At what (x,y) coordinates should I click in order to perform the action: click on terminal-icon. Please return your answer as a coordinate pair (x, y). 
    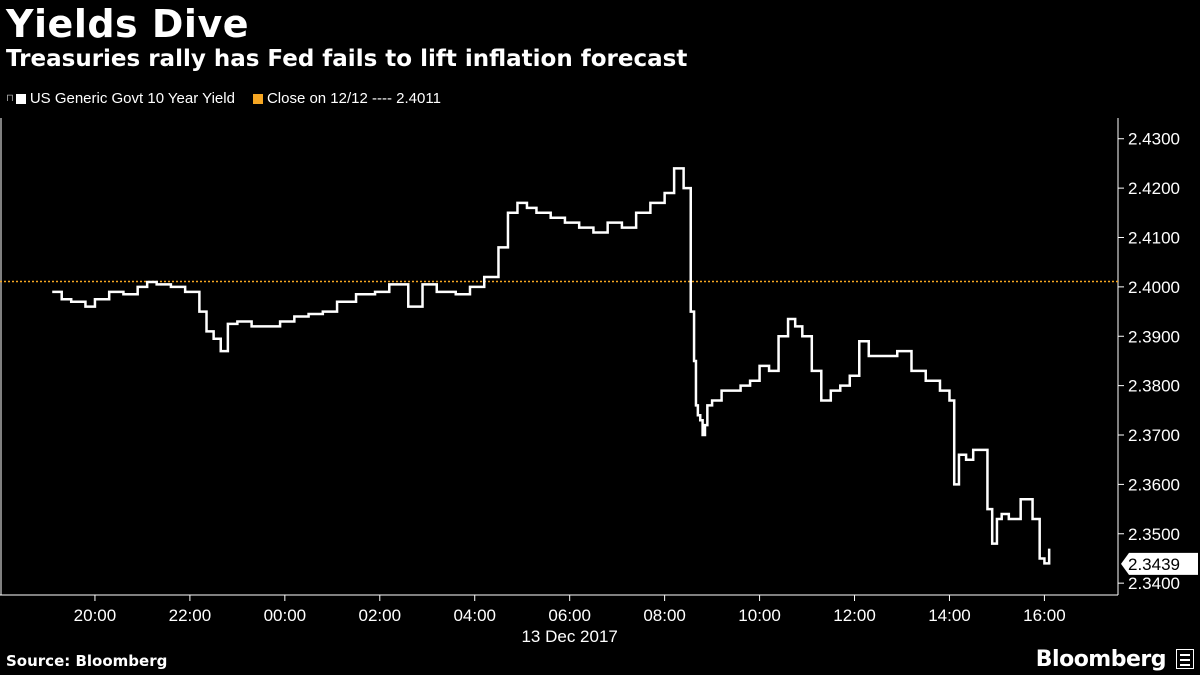
    Looking at the image, I should click on (1185, 659).